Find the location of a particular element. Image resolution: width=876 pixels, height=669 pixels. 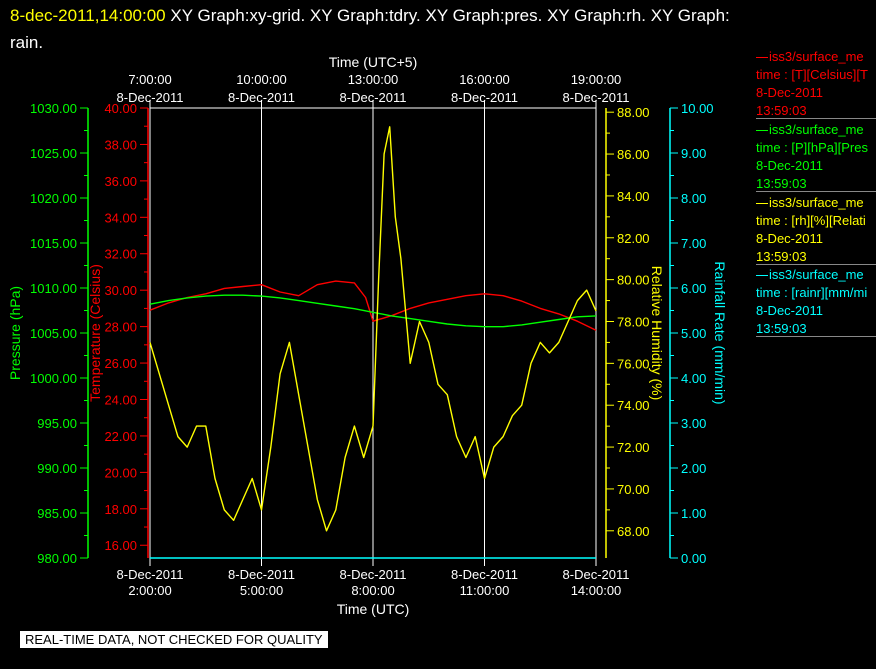

temperature-tick-label: 28.00 is located at coordinates (120, 327).